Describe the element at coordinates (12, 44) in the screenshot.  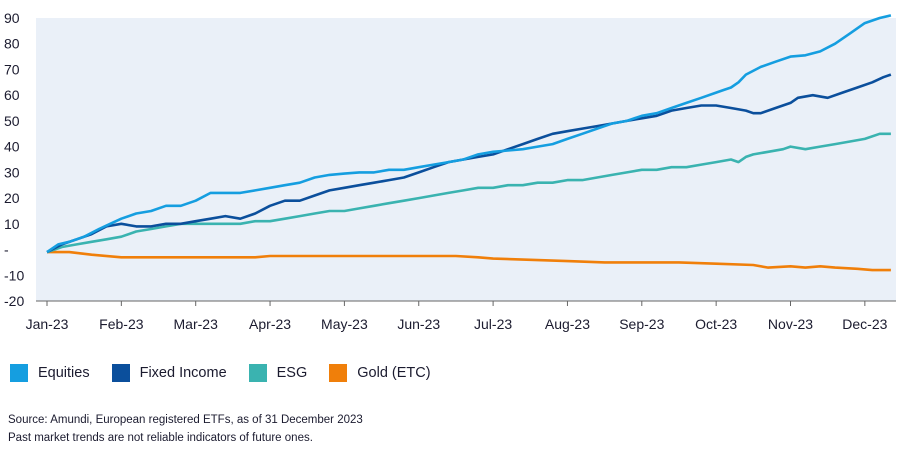
I see `y-tick-label: 80` at that location.